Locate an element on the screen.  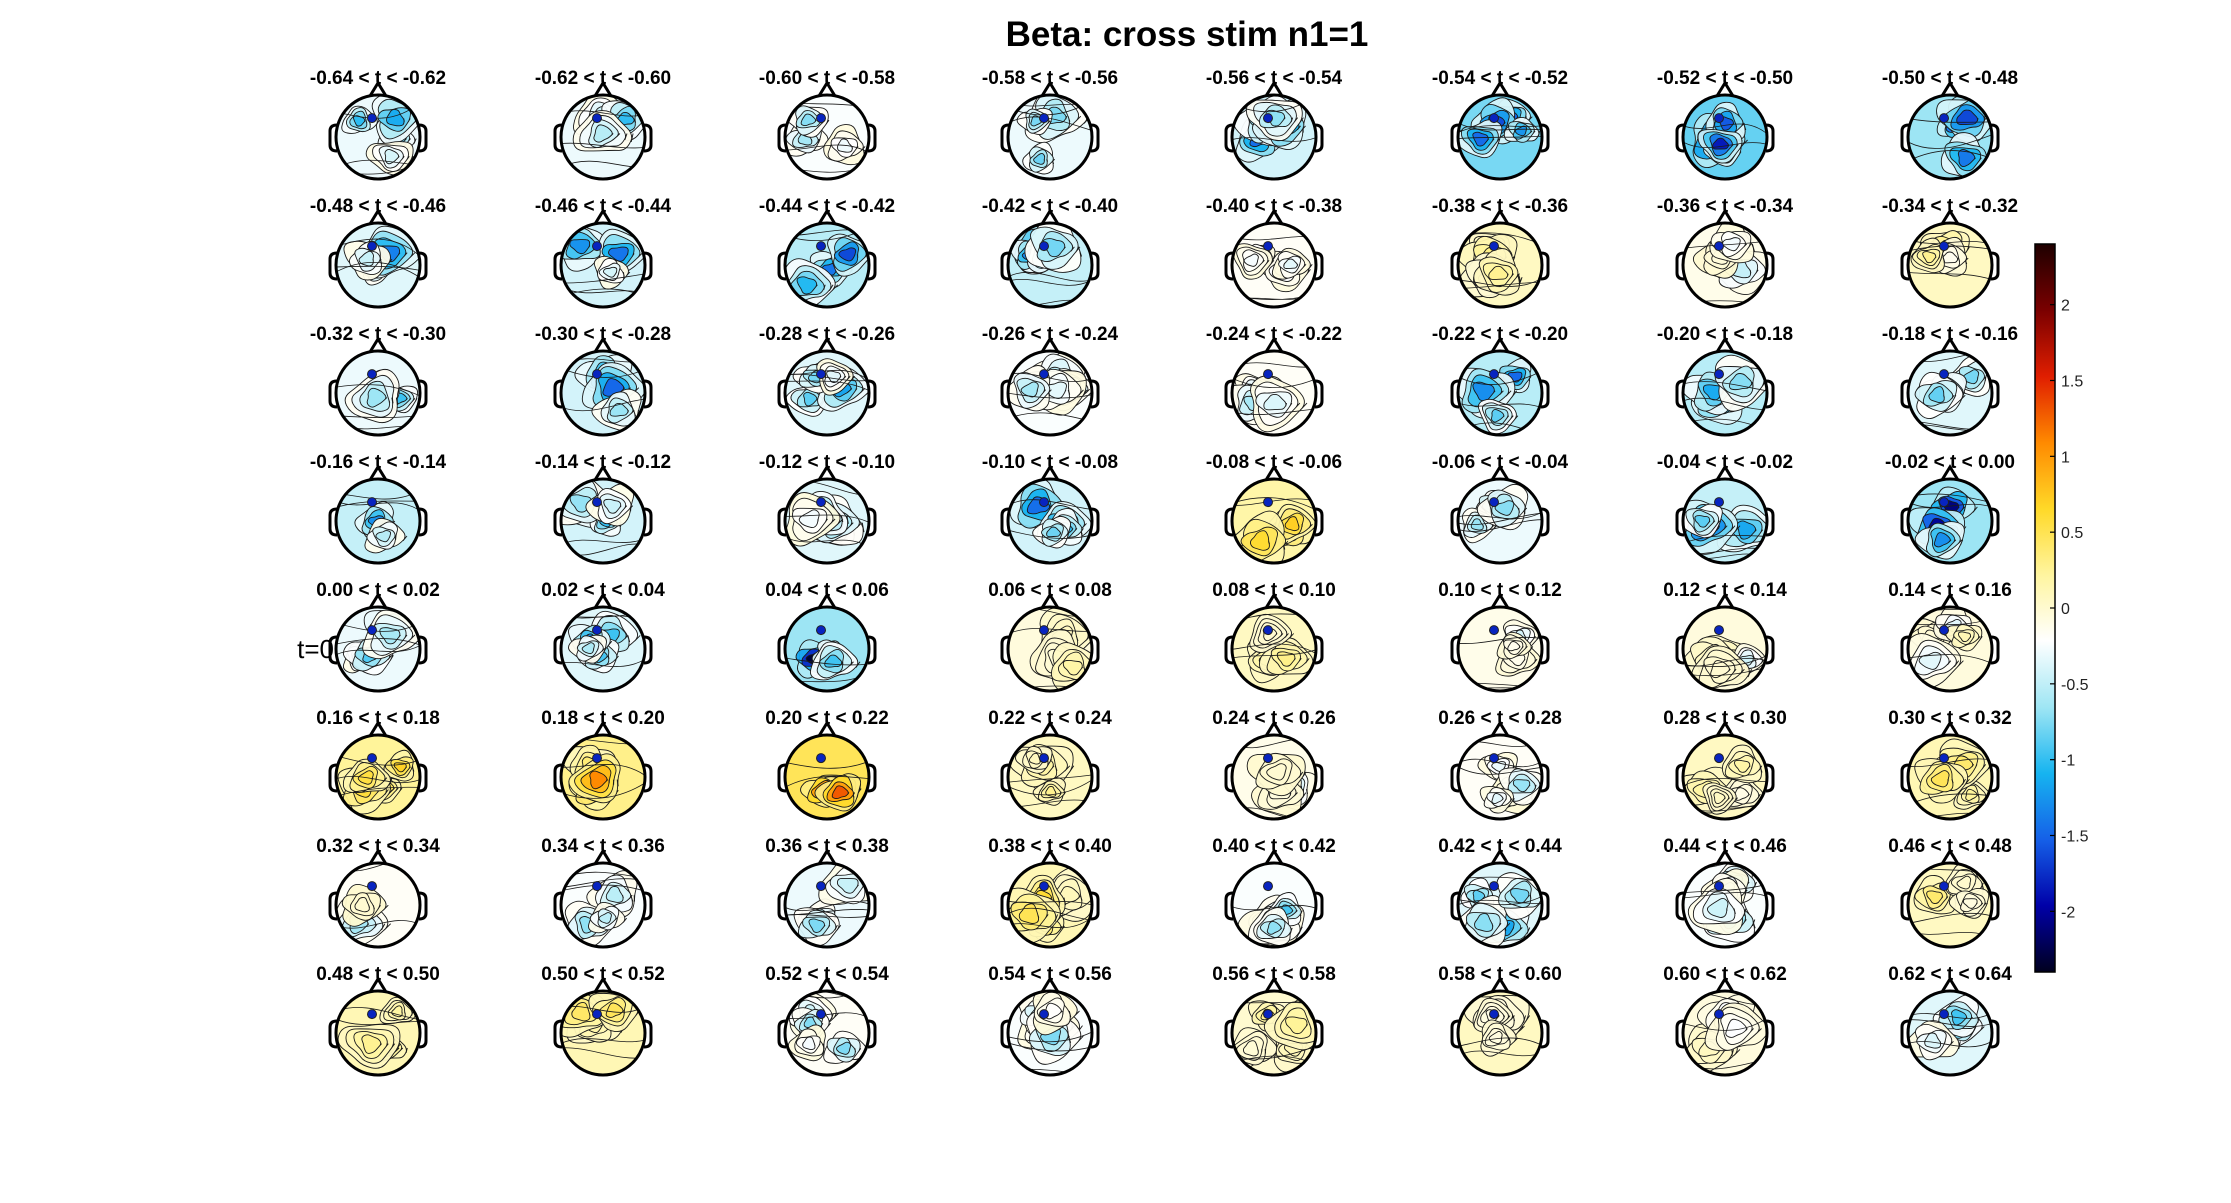
topoplot-panel: -0.62 < t < -0.60 is located at coordinates (603, 124).